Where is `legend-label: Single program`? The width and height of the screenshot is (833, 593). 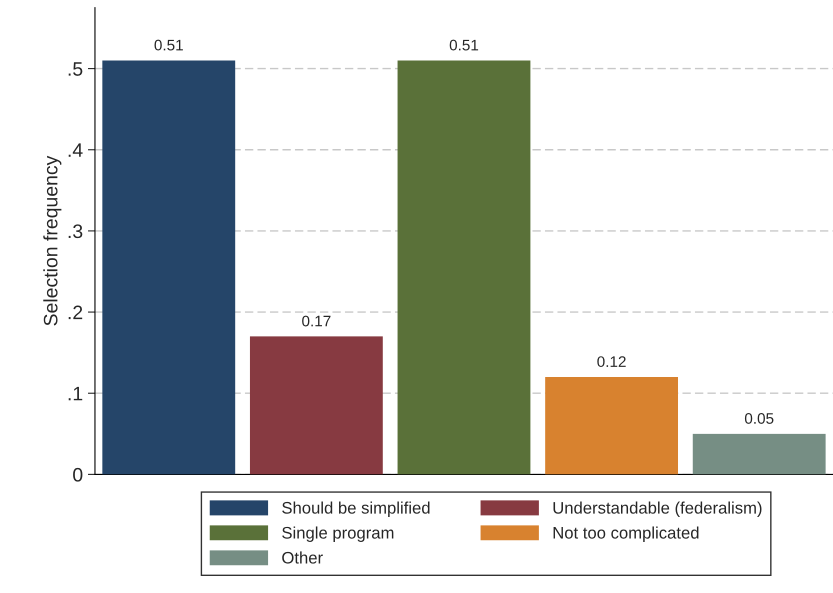 legend-label: Single program is located at coordinates (338, 534).